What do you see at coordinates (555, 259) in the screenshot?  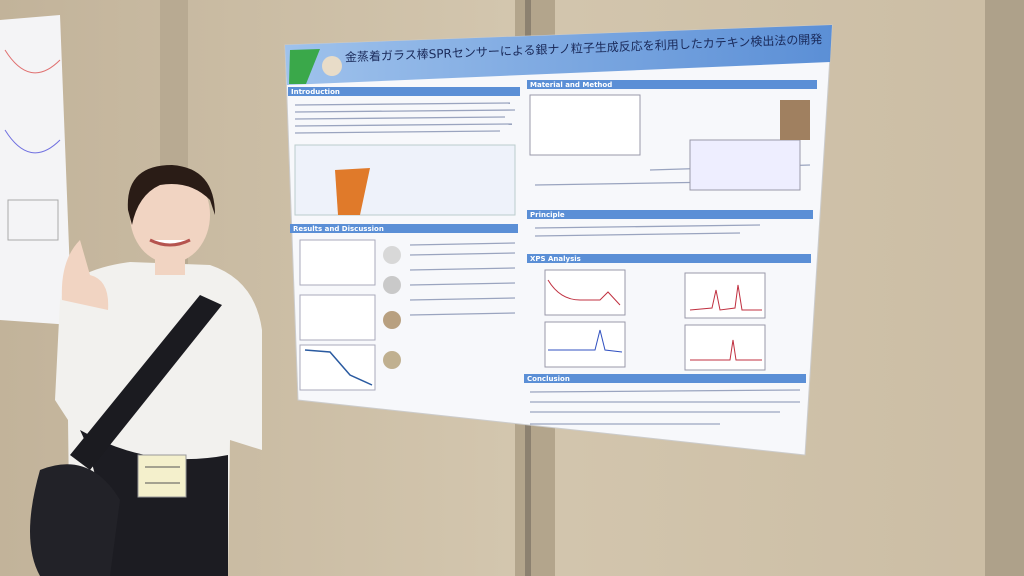 I see `section-header: XPS Analysis` at bounding box center [555, 259].